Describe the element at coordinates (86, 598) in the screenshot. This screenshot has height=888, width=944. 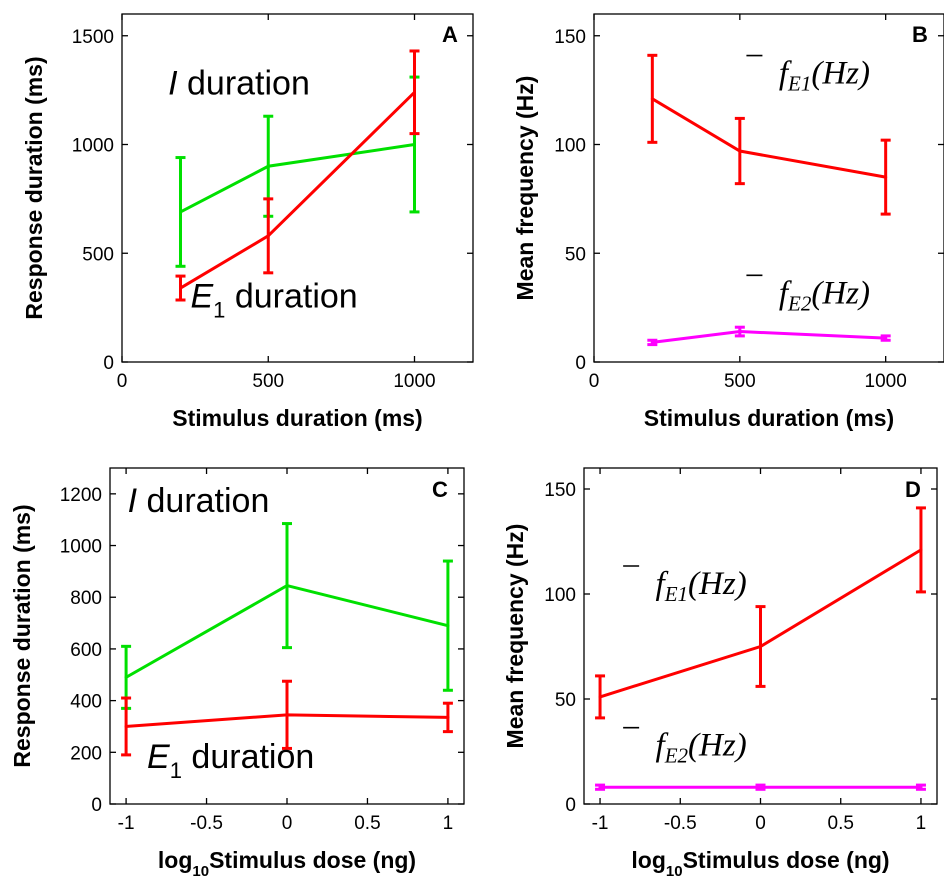
I see `y-tick-label: 800` at that location.